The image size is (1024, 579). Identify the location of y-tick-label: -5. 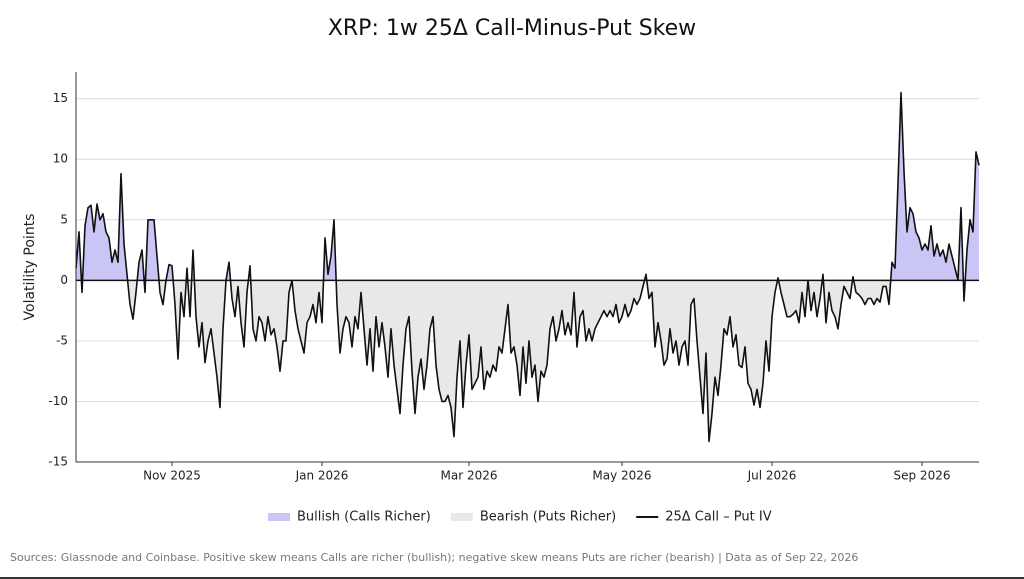
(62, 340).